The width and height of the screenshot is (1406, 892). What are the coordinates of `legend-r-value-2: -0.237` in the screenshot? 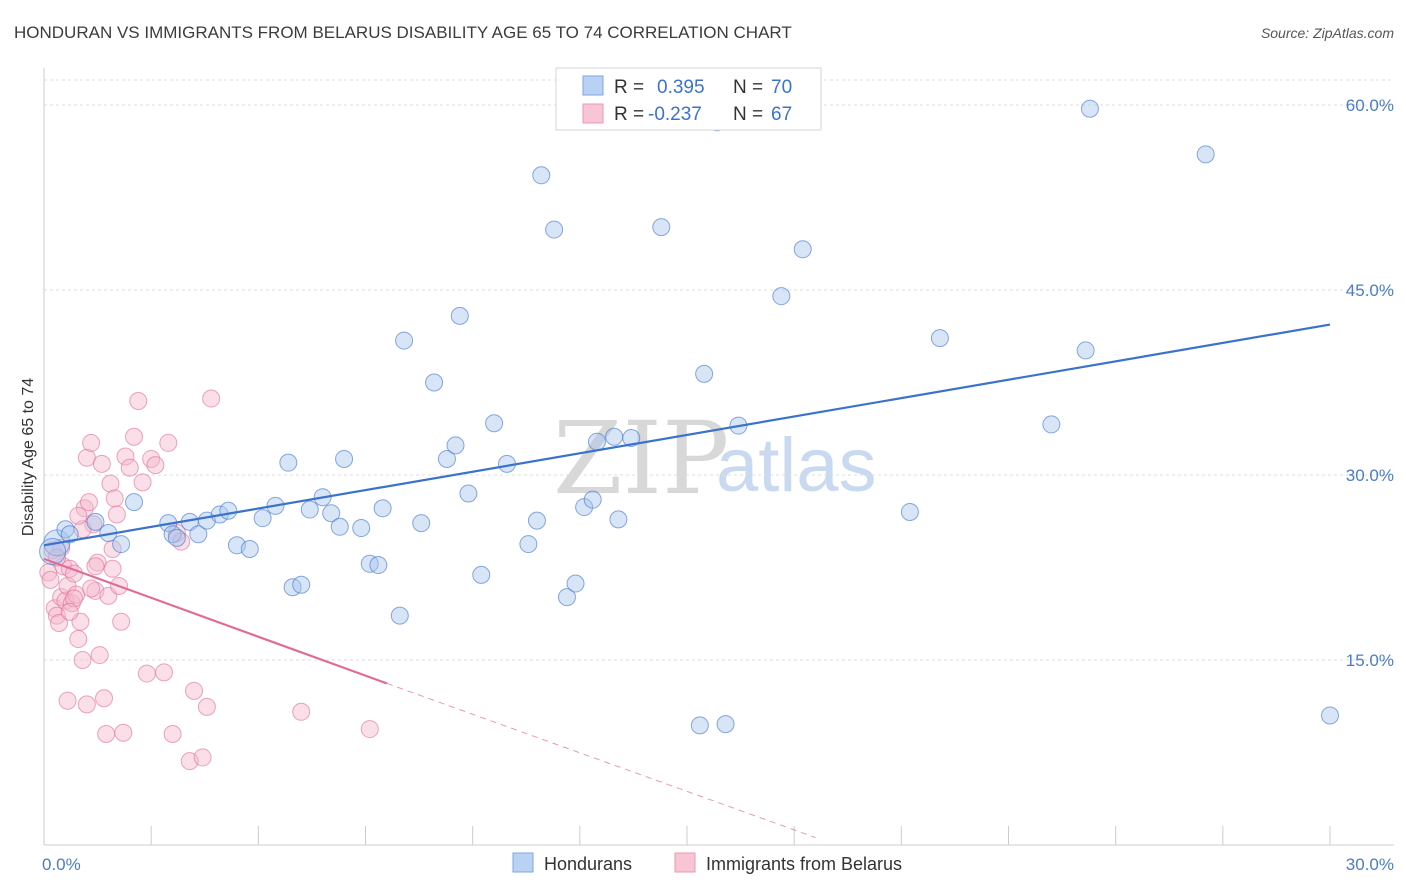 It's located at (675, 114).